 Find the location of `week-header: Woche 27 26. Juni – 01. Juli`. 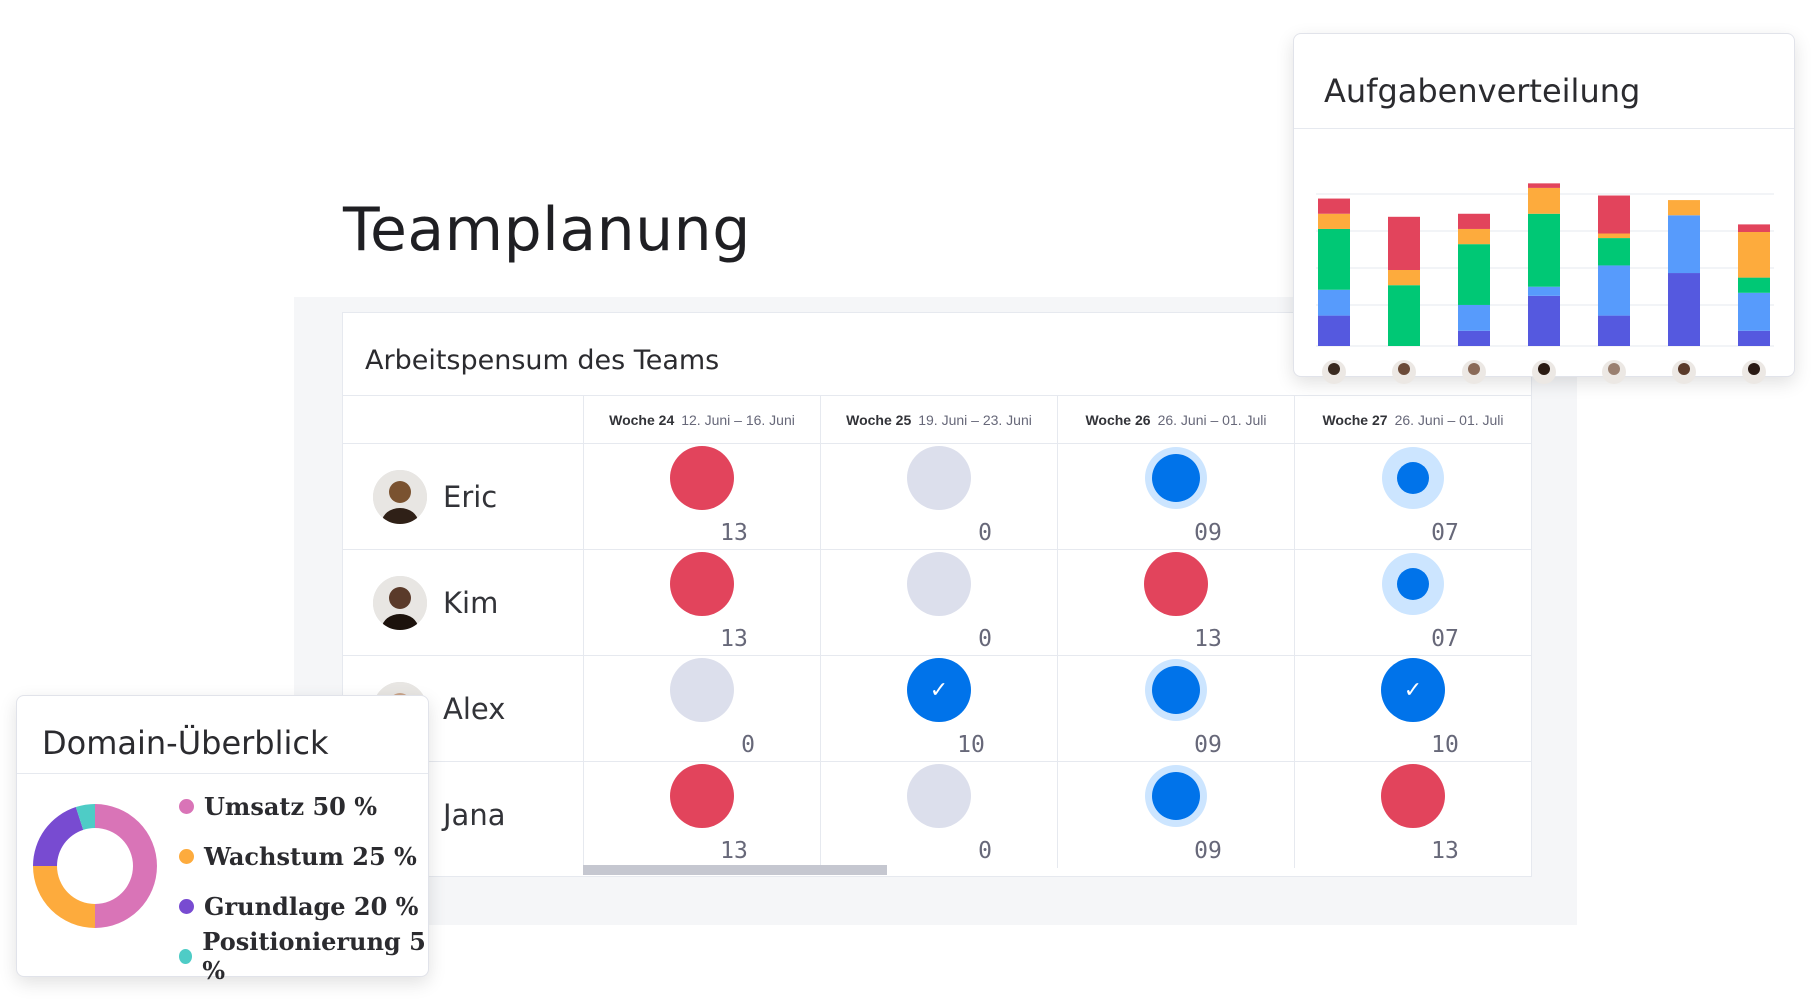

week-header: Woche 27 26. Juni – 01. Juli is located at coordinates (1412, 420).